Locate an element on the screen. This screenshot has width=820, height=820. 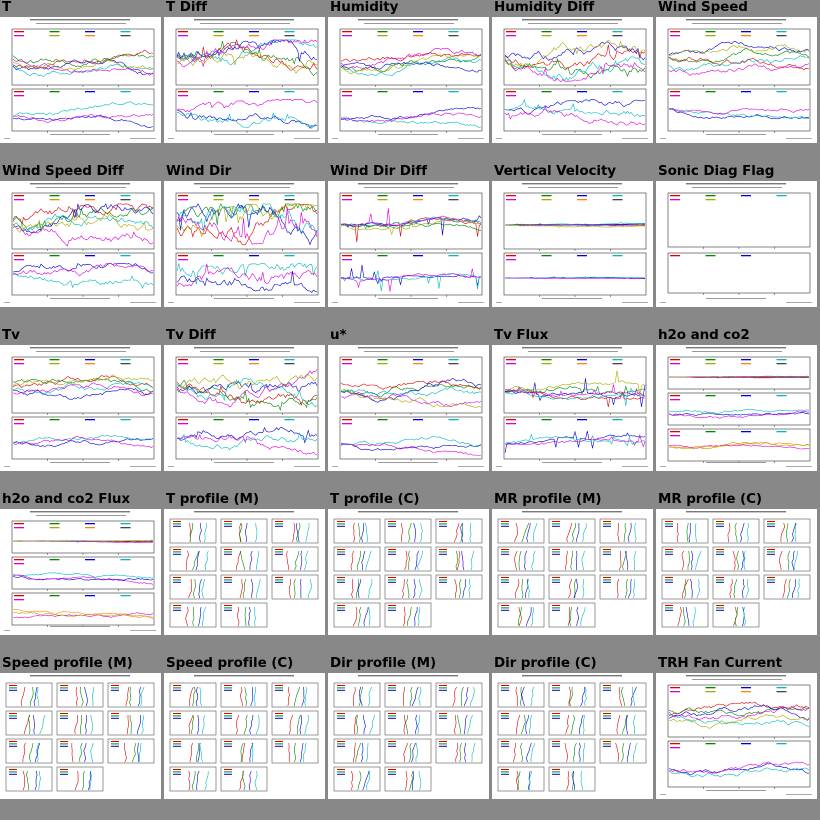
tile-h2o-co2: h2o and co2 is located at coordinates (737, 409).